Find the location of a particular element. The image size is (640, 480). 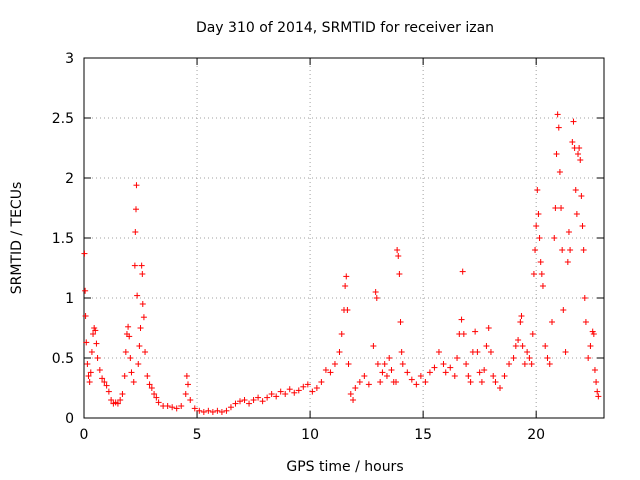

y-tick-label: 0 is located at coordinates (69, 419).